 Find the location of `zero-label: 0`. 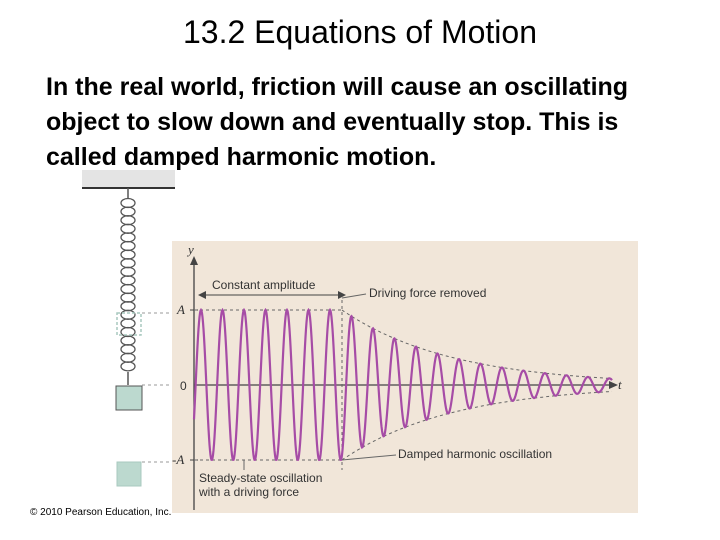

zero-label: 0 is located at coordinates (183, 386).